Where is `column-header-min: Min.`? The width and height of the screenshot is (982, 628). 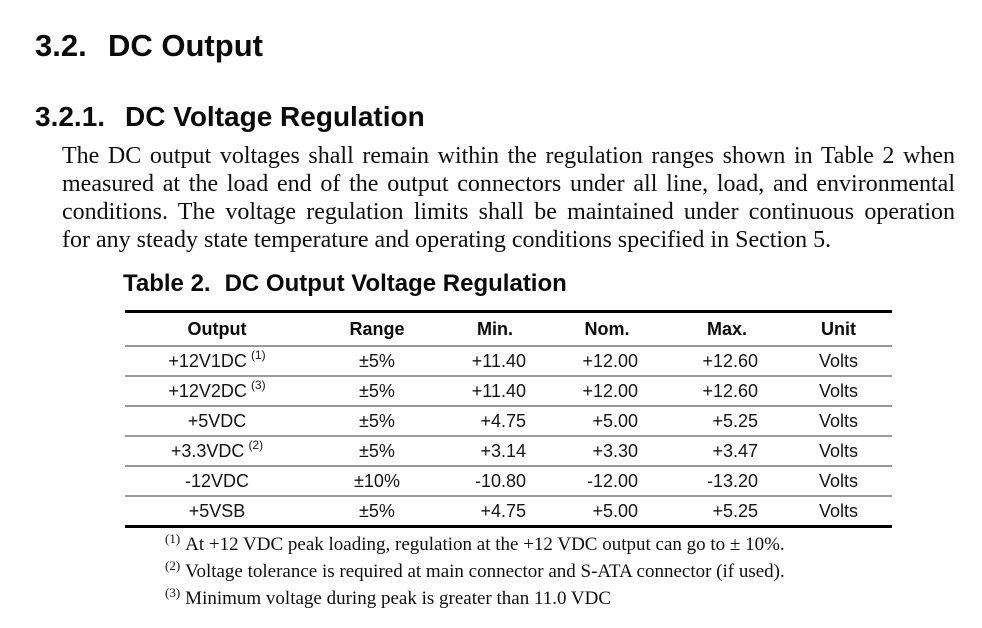
column-header-min: Min. is located at coordinates (495, 329).